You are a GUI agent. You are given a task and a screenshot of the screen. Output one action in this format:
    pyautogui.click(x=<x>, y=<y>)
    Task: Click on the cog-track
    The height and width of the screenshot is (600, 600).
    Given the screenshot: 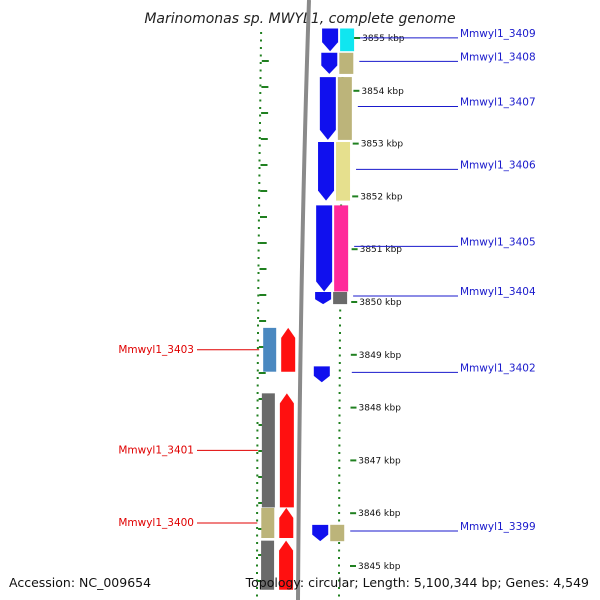 What is the action you would take?
    pyautogui.click(x=308, y=309)
    